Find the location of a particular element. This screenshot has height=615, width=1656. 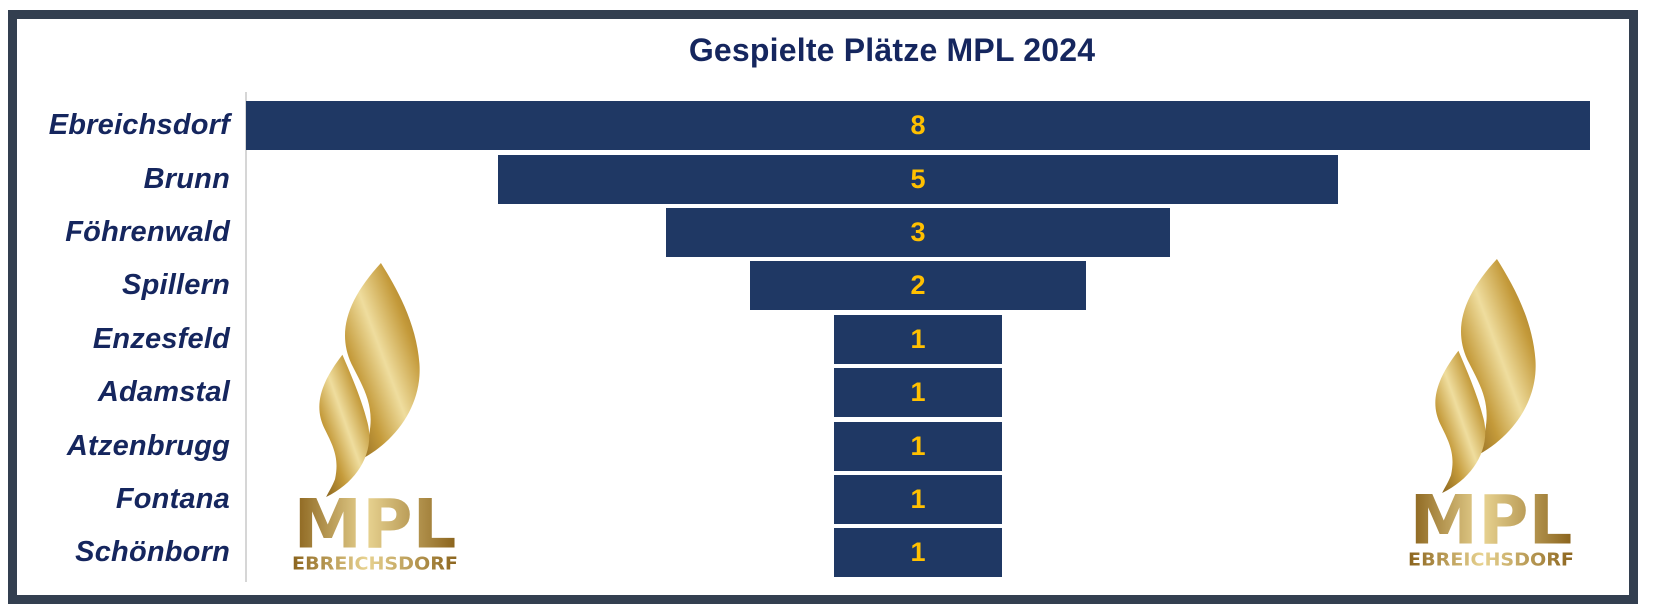

category-label: Brunn is located at coordinates (186, 178).